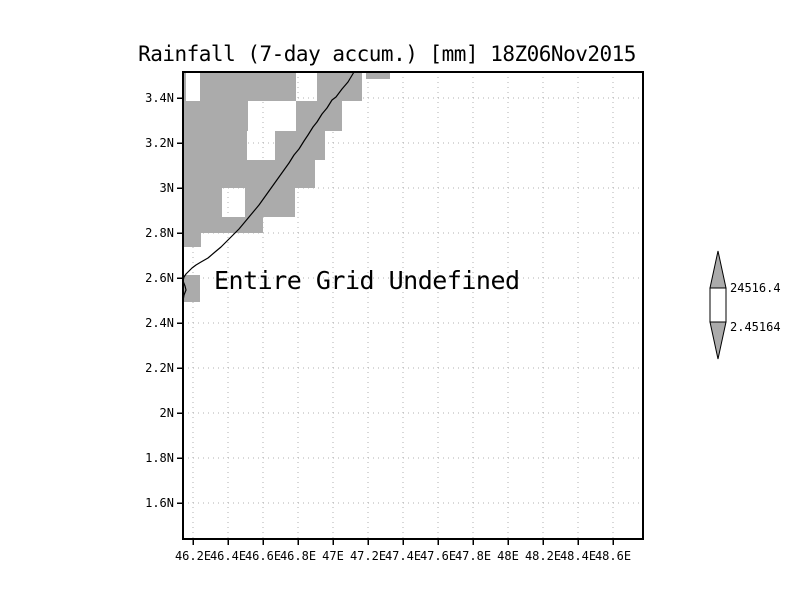 This screenshot has height=612, width=792. What do you see at coordinates (298, 556) in the screenshot?
I see `lon-label: 46.8E` at bounding box center [298, 556].